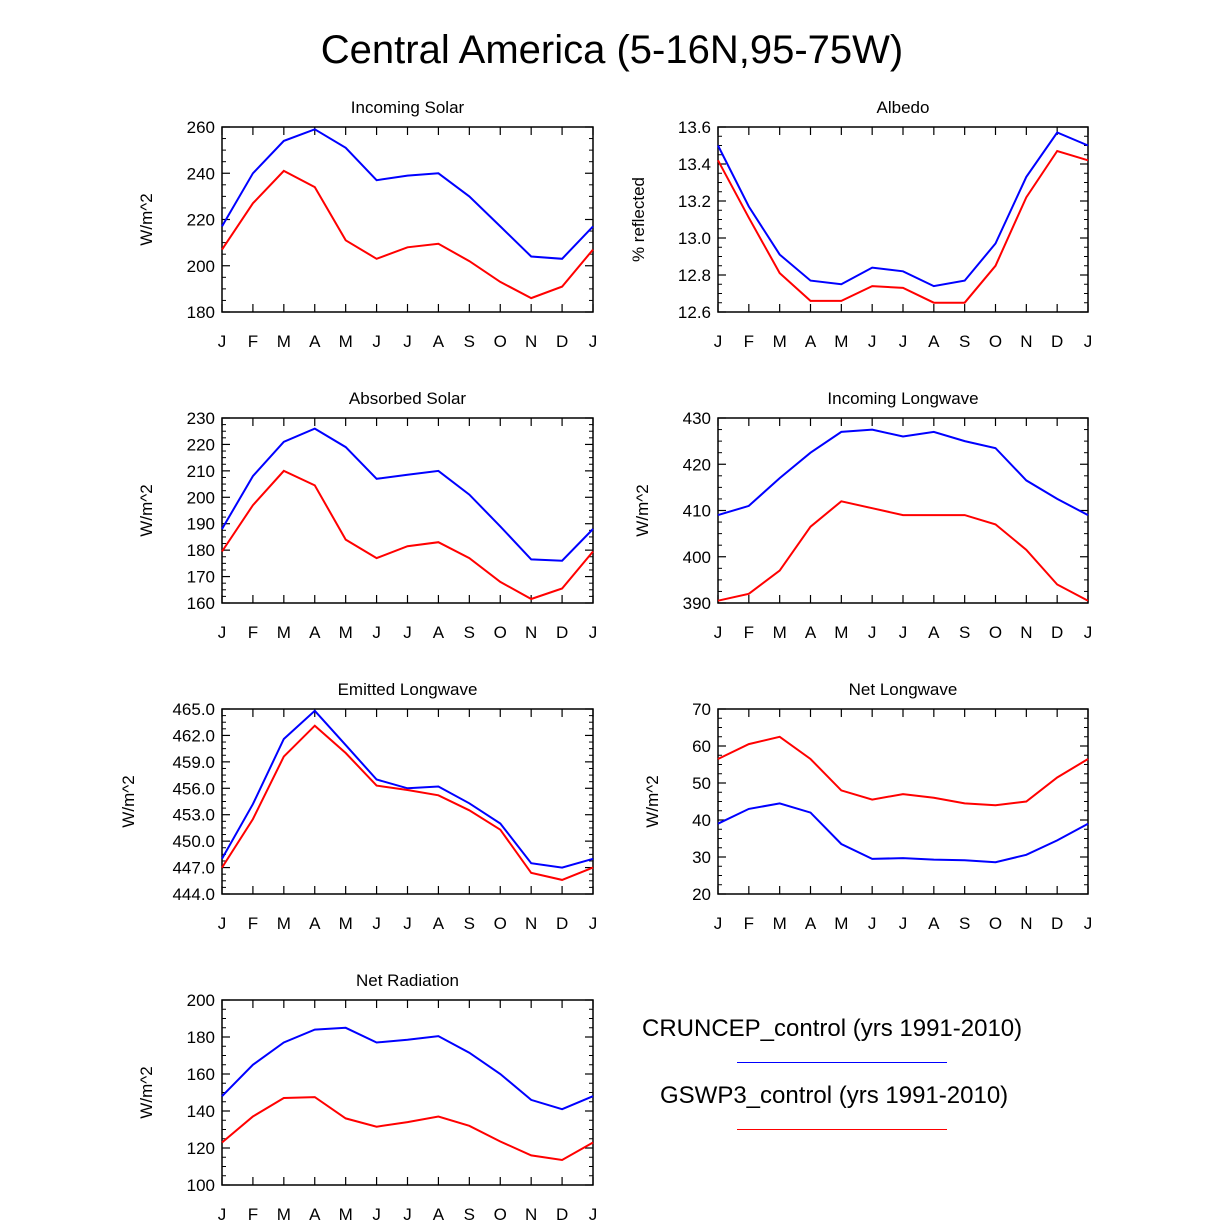 This screenshot has width=1224, height=1222. What do you see at coordinates (694, 238) in the screenshot?
I see `albedo-ytick-label: 13.0` at bounding box center [694, 238].